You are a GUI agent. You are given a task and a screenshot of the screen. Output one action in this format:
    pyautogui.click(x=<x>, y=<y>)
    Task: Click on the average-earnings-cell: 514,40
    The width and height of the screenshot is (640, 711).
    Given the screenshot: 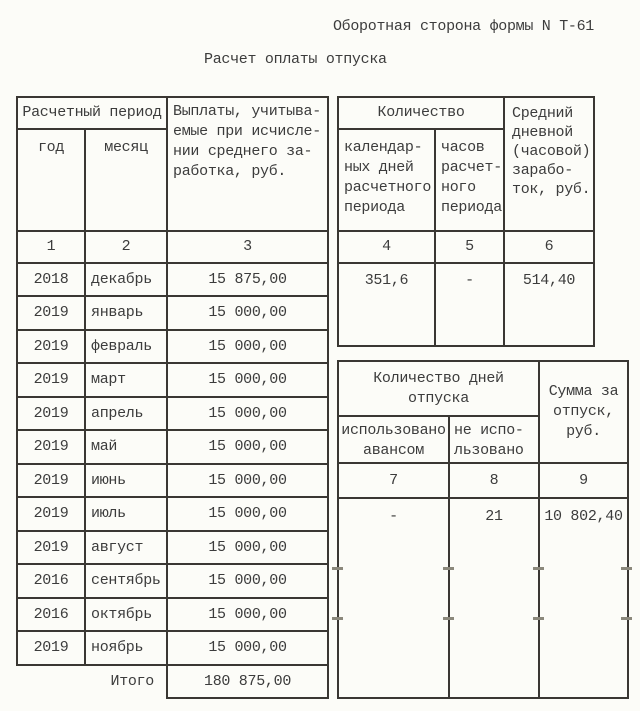 What is the action you would take?
    pyautogui.click(x=549, y=304)
    